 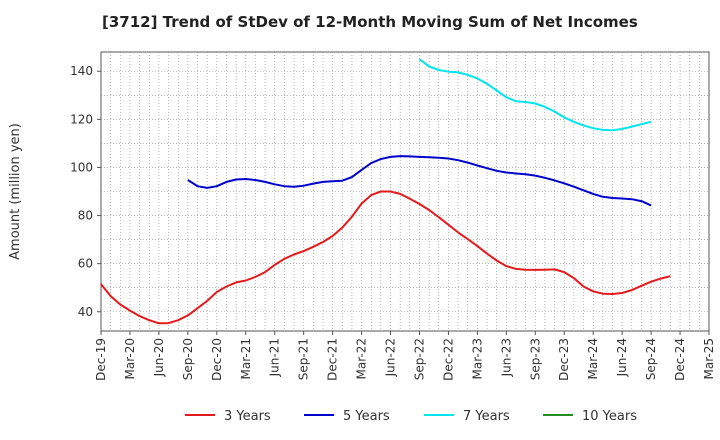 What do you see at coordinates (448, 359) in the screenshot?
I see `x-tick-label: Dec-22` at bounding box center [448, 359].